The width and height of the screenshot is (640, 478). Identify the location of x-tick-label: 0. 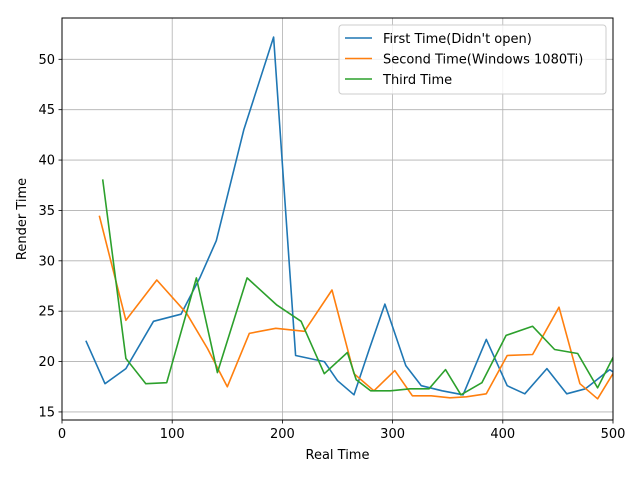
(62, 434).